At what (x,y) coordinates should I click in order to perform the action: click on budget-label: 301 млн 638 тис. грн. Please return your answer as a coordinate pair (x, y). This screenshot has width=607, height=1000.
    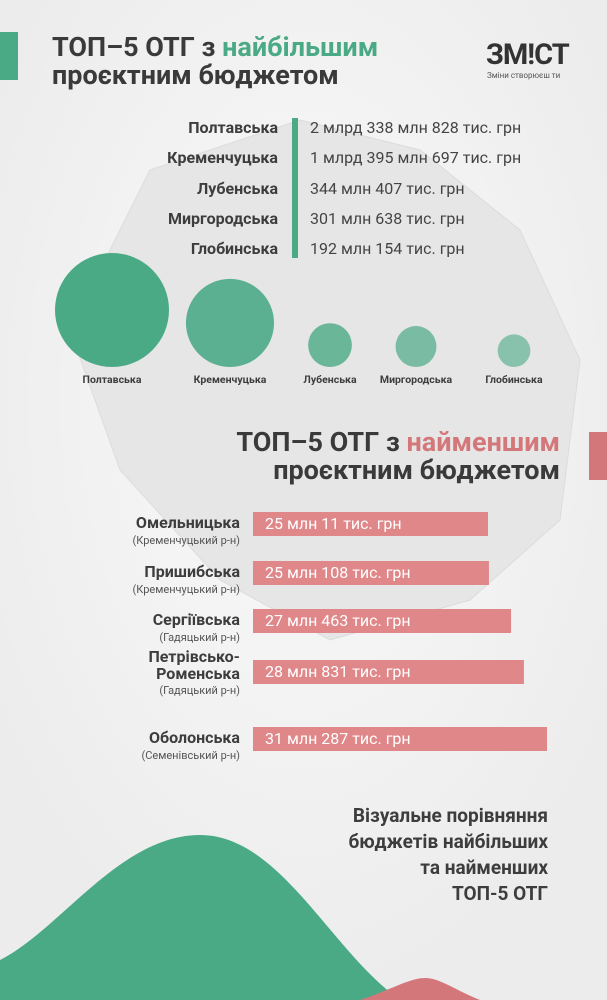
    Looking at the image, I should click on (387, 218).